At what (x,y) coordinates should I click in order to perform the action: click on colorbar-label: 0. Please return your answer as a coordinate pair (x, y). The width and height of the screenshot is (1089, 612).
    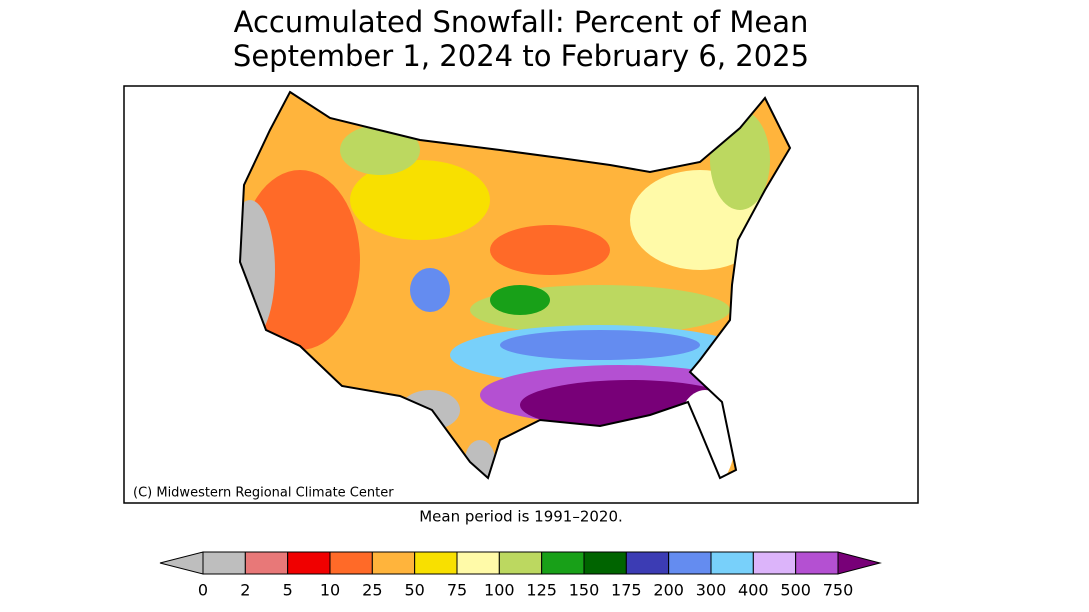
    Looking at the image, I should click on (203, 590).